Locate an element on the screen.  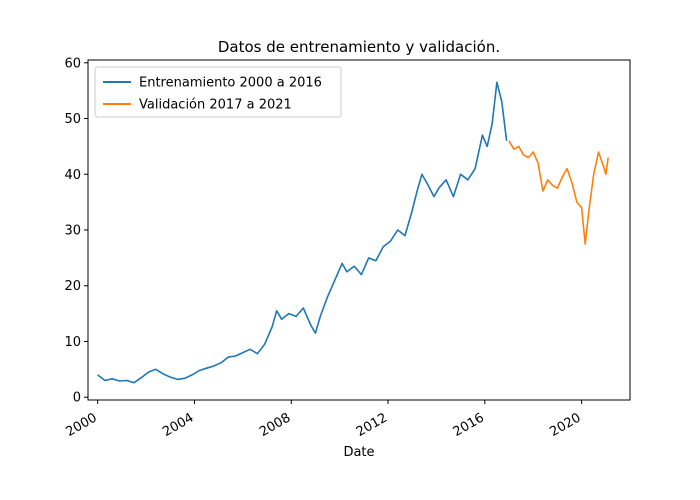
x-tick-label: 2020 is located at coordinates (565, 425).